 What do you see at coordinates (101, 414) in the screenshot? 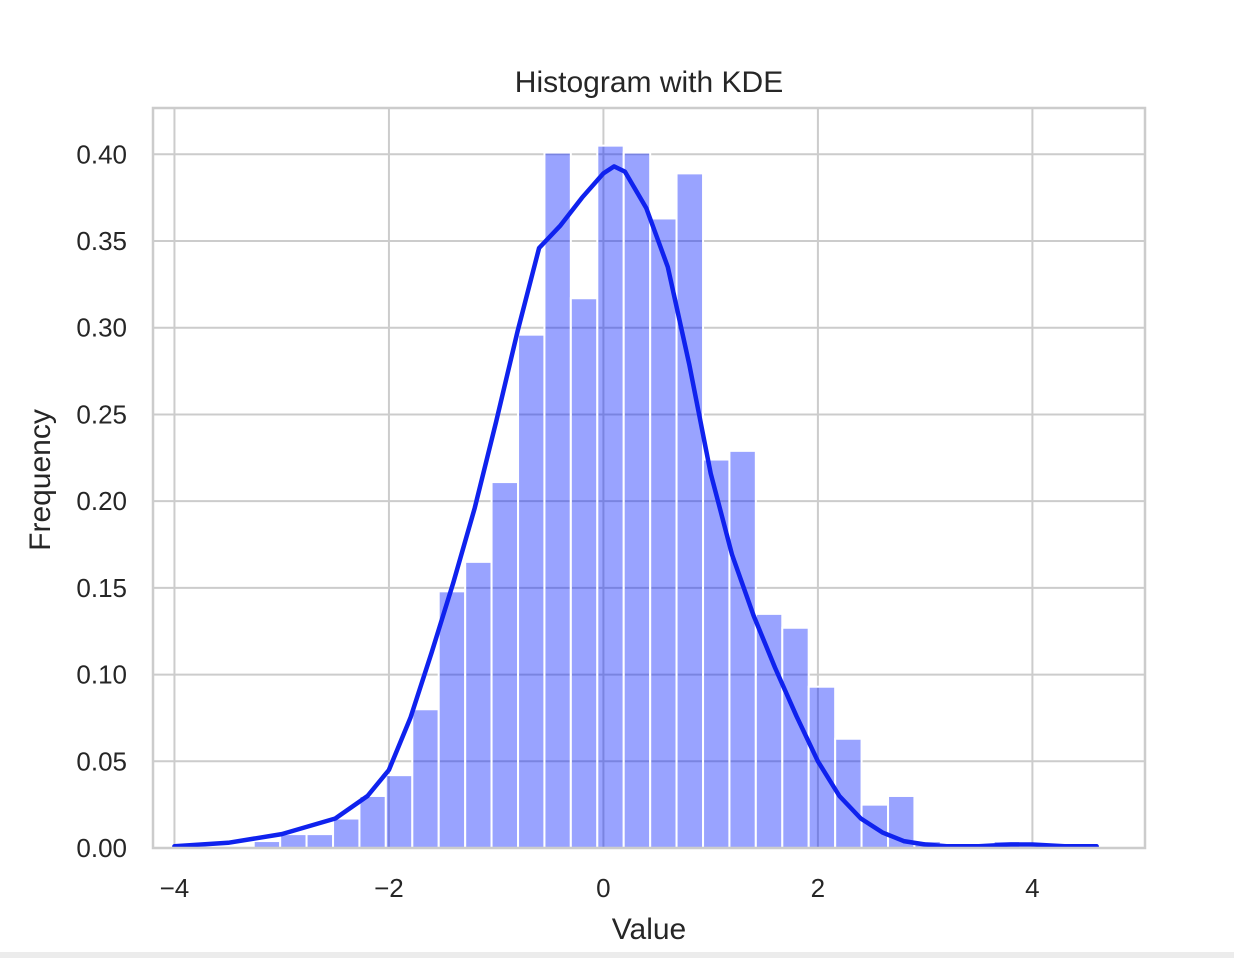
I see `y-tick-label: 0.25` at bounding box center [101, 414].